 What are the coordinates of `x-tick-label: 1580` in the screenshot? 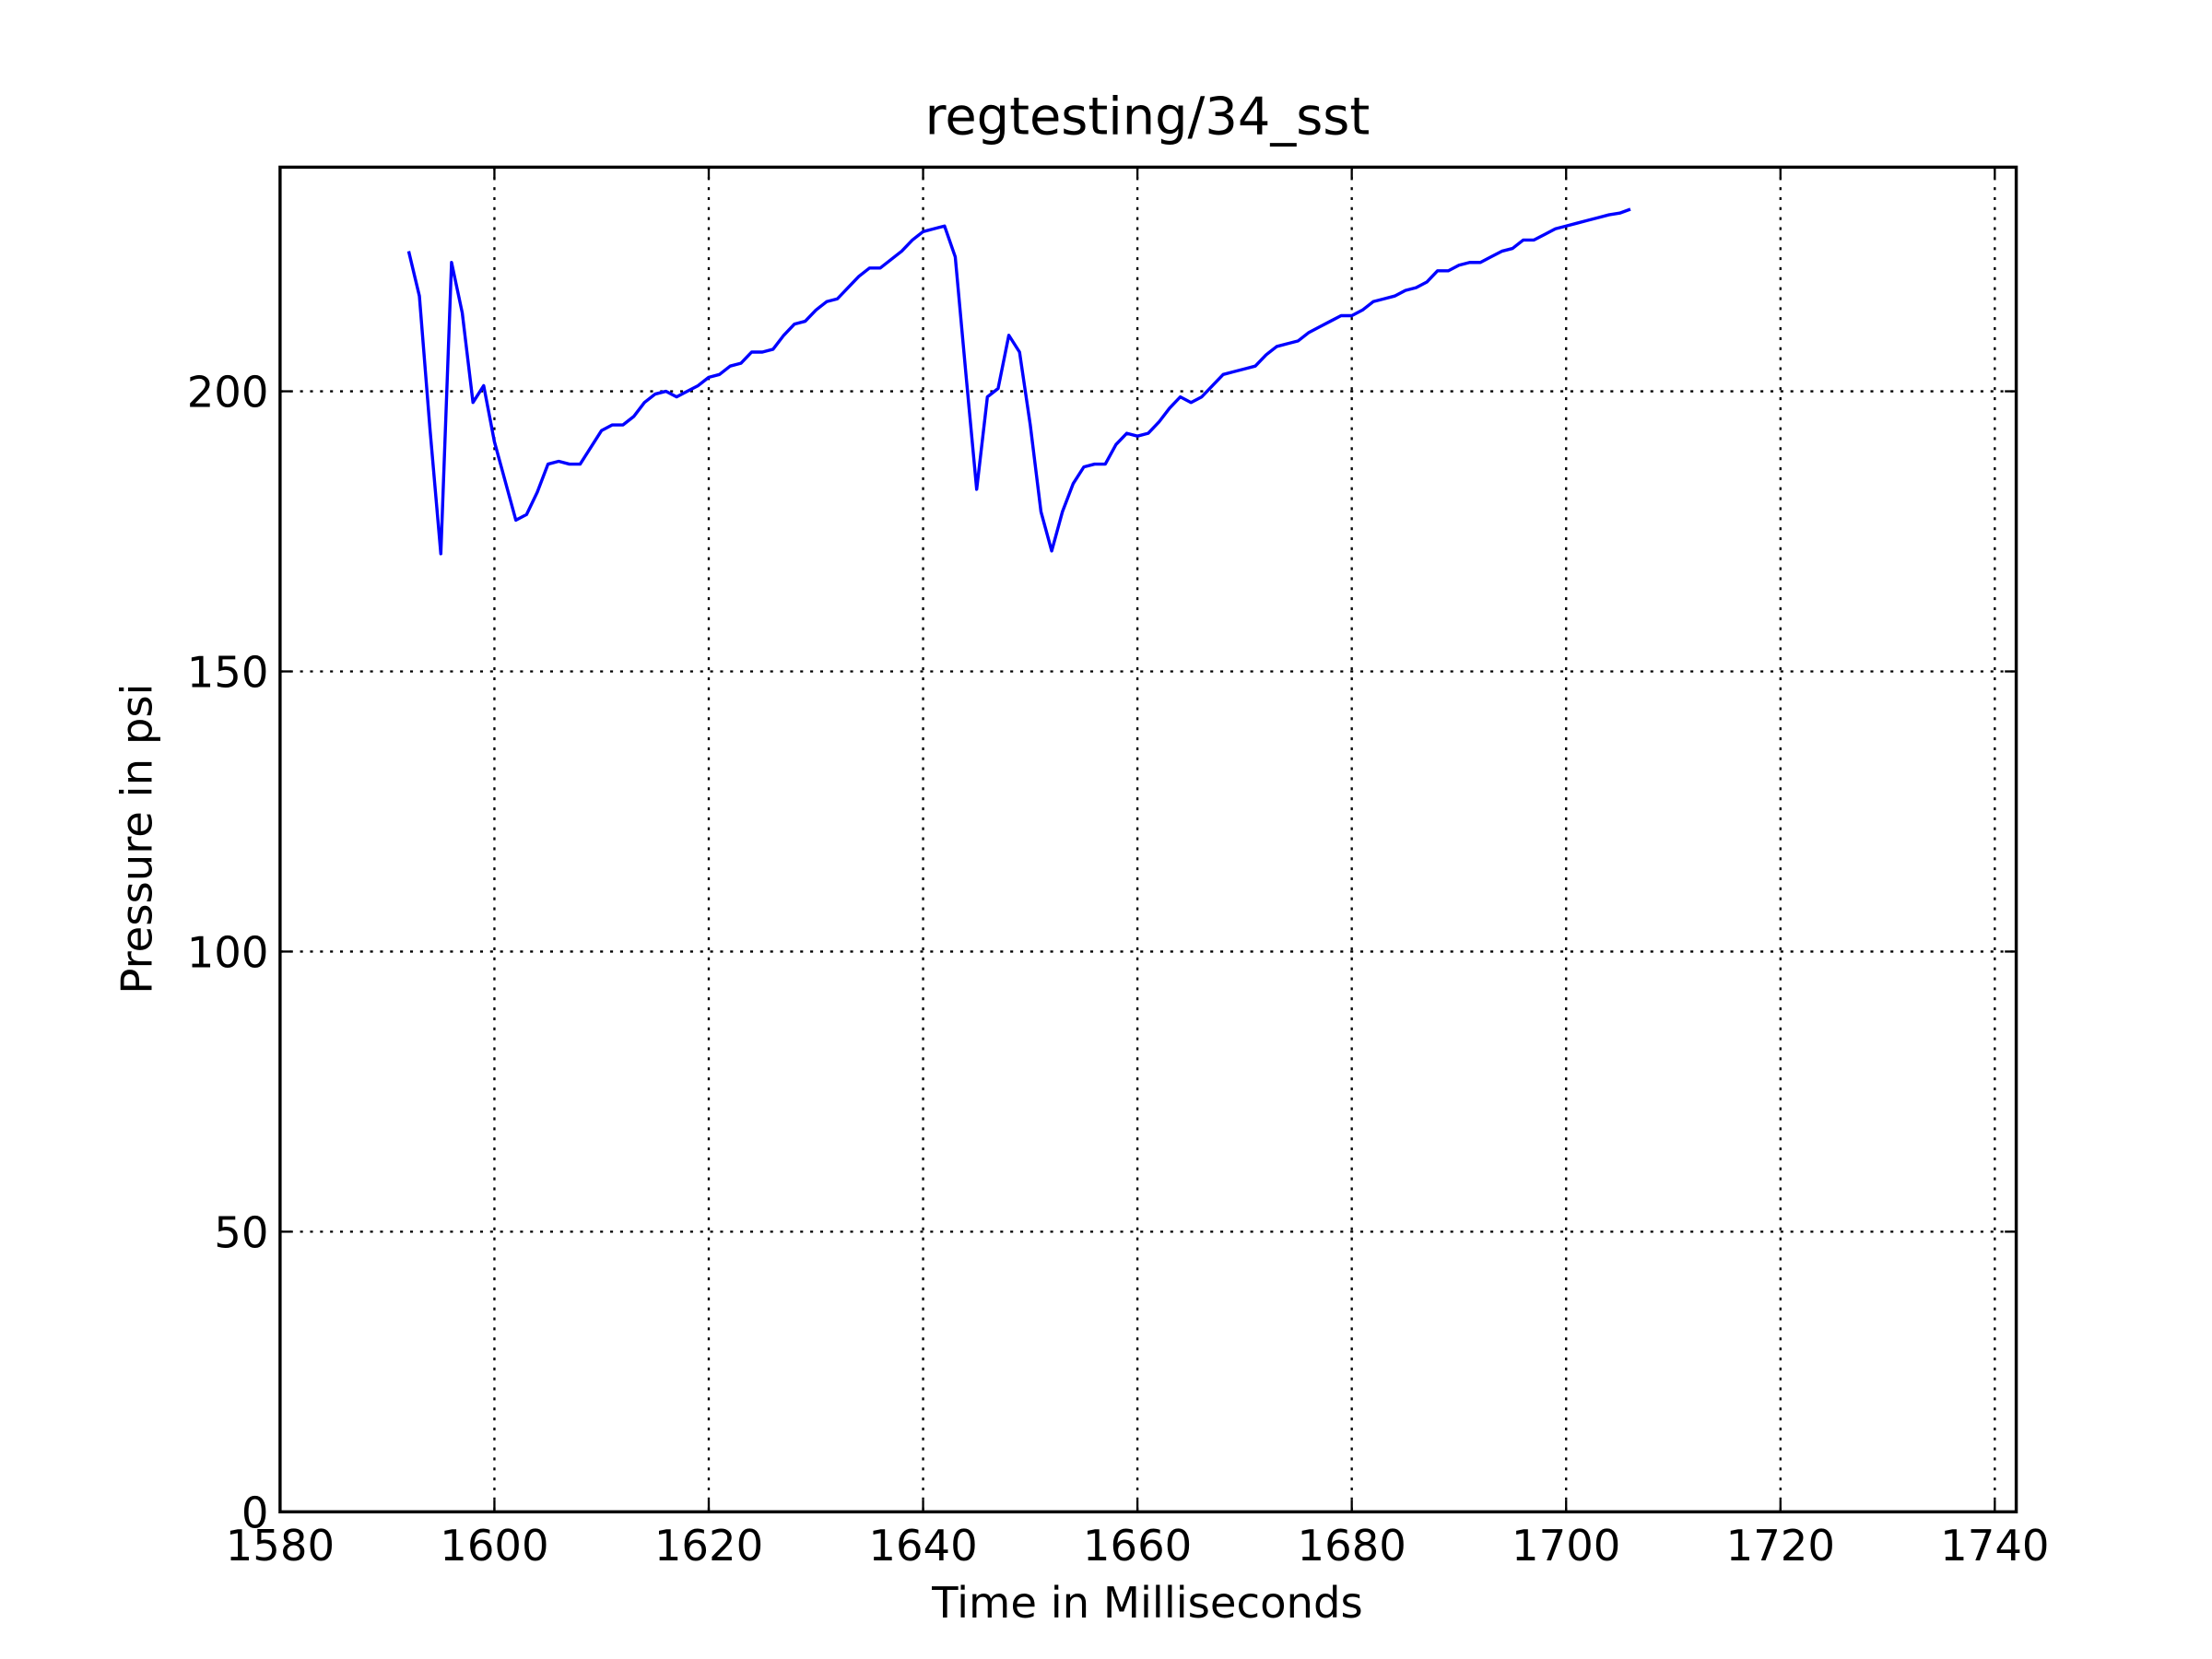 It's located at (280, 1546).